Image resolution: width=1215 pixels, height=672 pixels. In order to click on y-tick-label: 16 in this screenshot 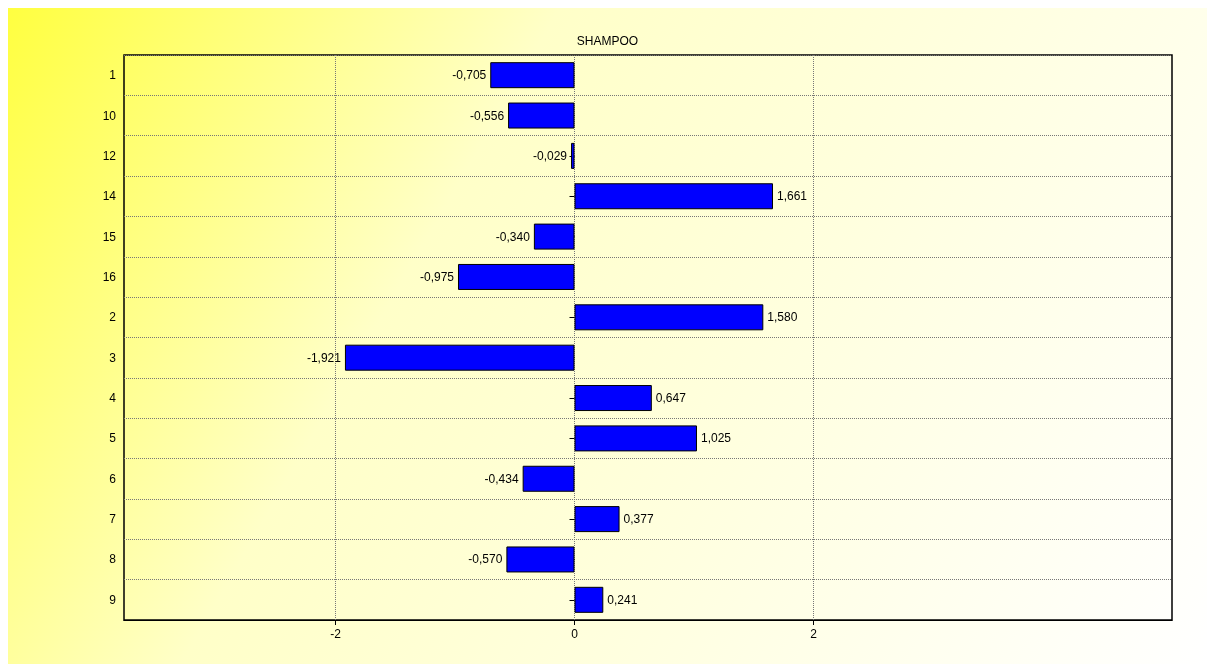, I will do `click(109, 276)`.